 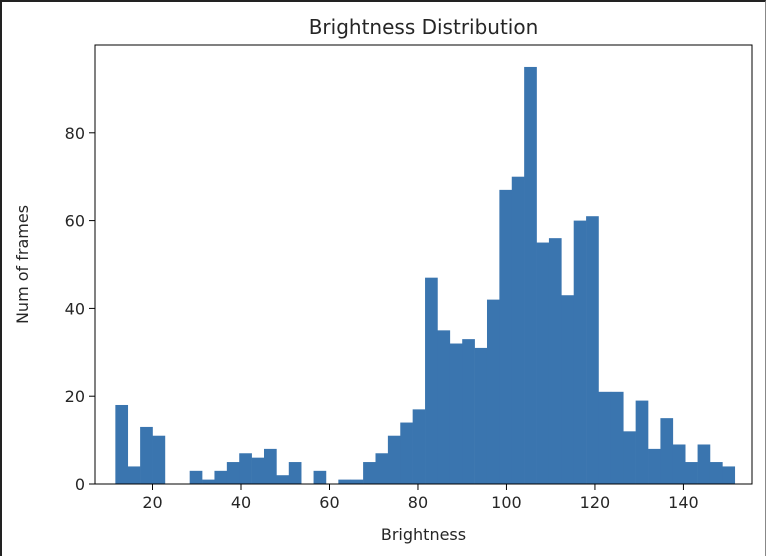 I want to click on y-tick-label: 20, so click(x=75, y=396).